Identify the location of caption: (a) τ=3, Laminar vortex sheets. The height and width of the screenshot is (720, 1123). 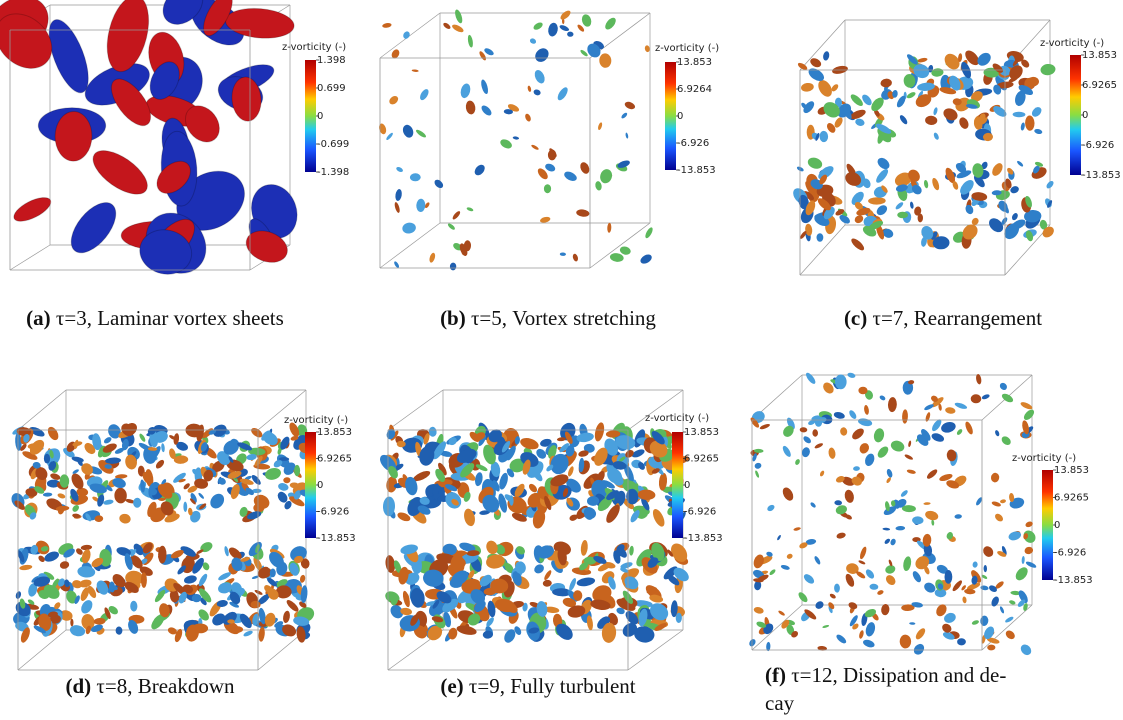
(155, 318).